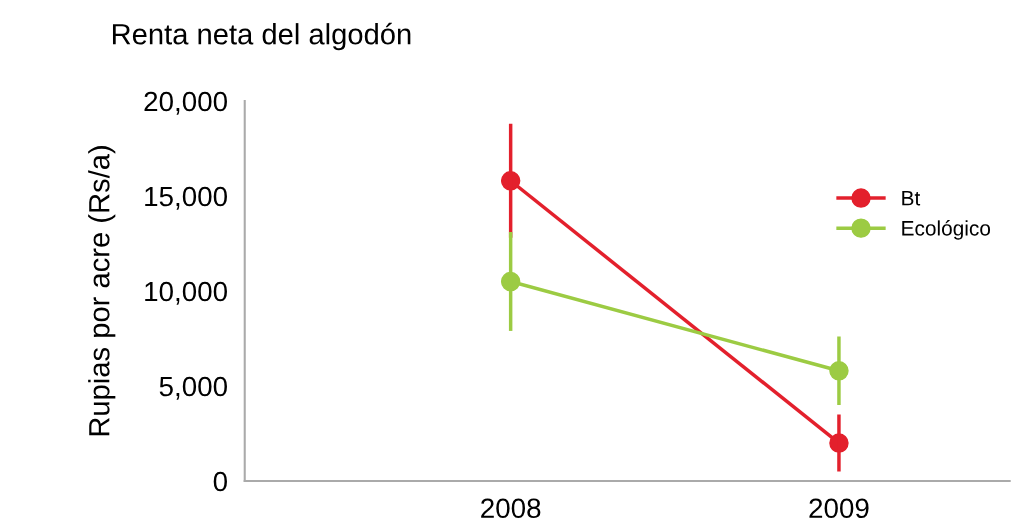  What do you see at coordinates (911, 198) in the screenshot?
I see `legend-label: Bt` at bounding box center [911, 198].